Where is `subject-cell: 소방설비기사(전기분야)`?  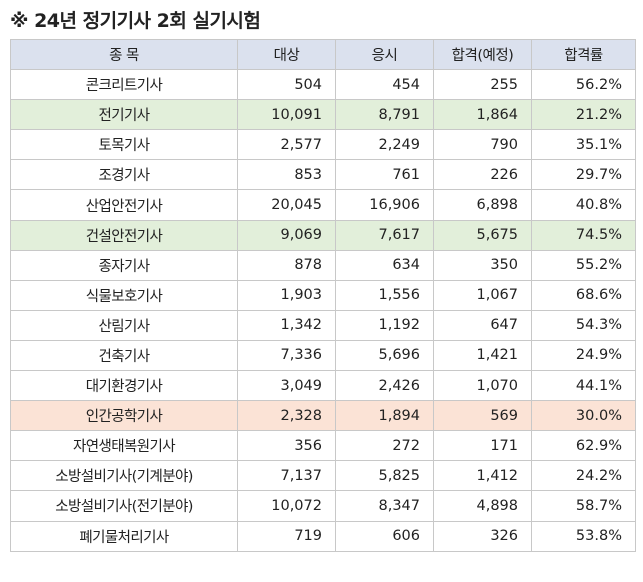
subject-cell: 소방설비기사(전기분야) is located at coordinates (124, 506).